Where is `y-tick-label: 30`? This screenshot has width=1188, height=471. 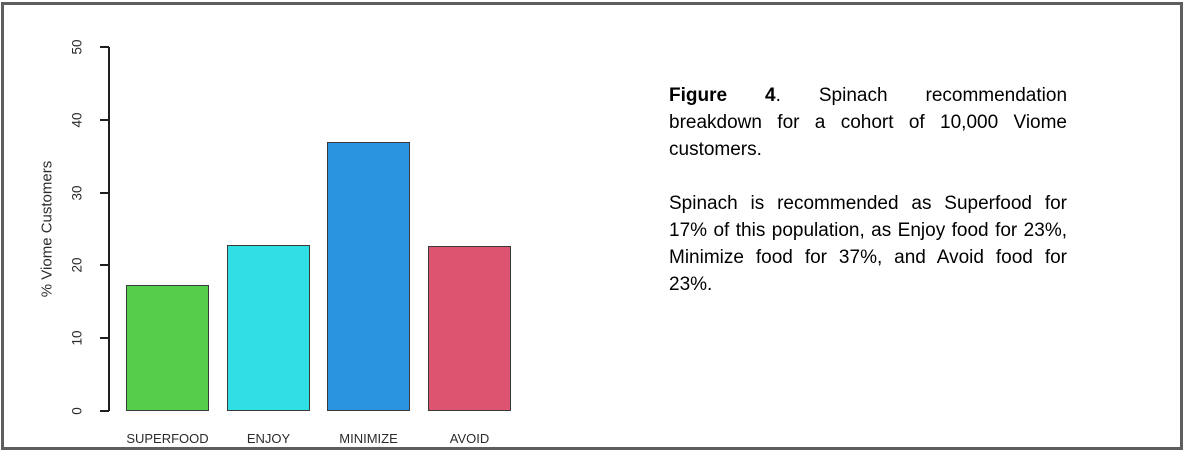 y-tick-label: 30 is located at coordinates (77, 193).